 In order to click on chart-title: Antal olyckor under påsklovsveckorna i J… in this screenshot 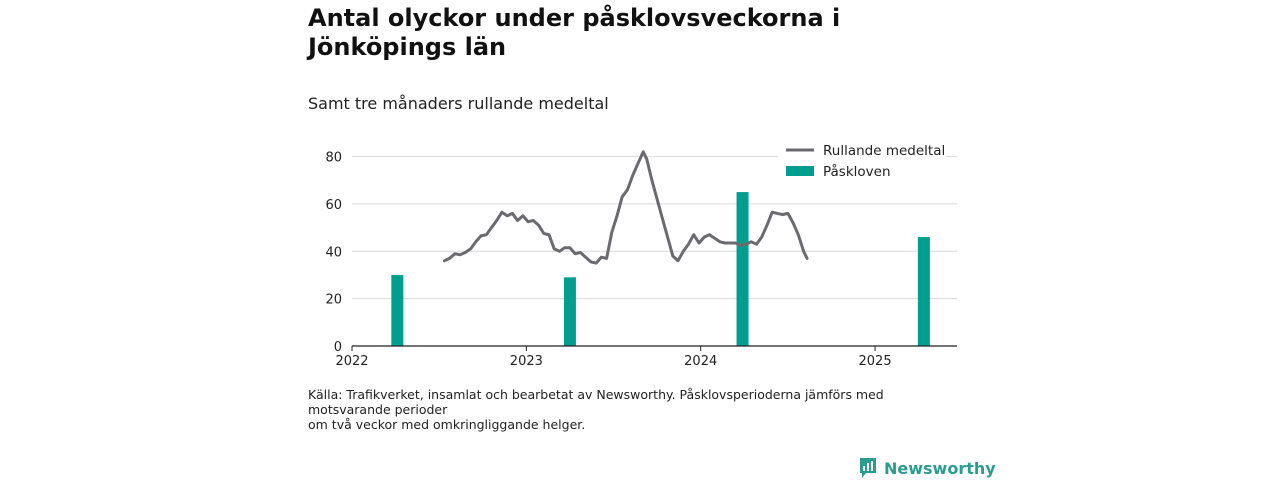, I will do `click(574, 32)`.